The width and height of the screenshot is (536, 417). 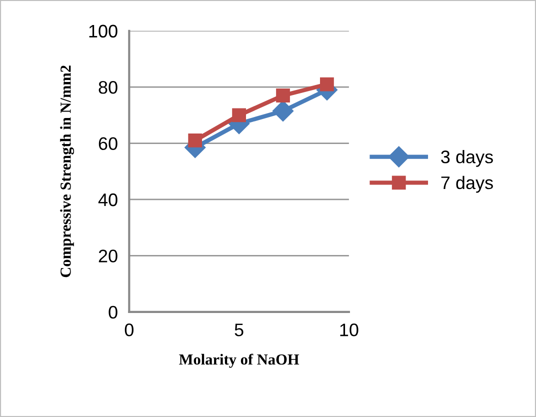 What do you see at coordinates (239, 330) in the screenshot?
I see `x-tick-label: 5` at bounding box center [239, 330].